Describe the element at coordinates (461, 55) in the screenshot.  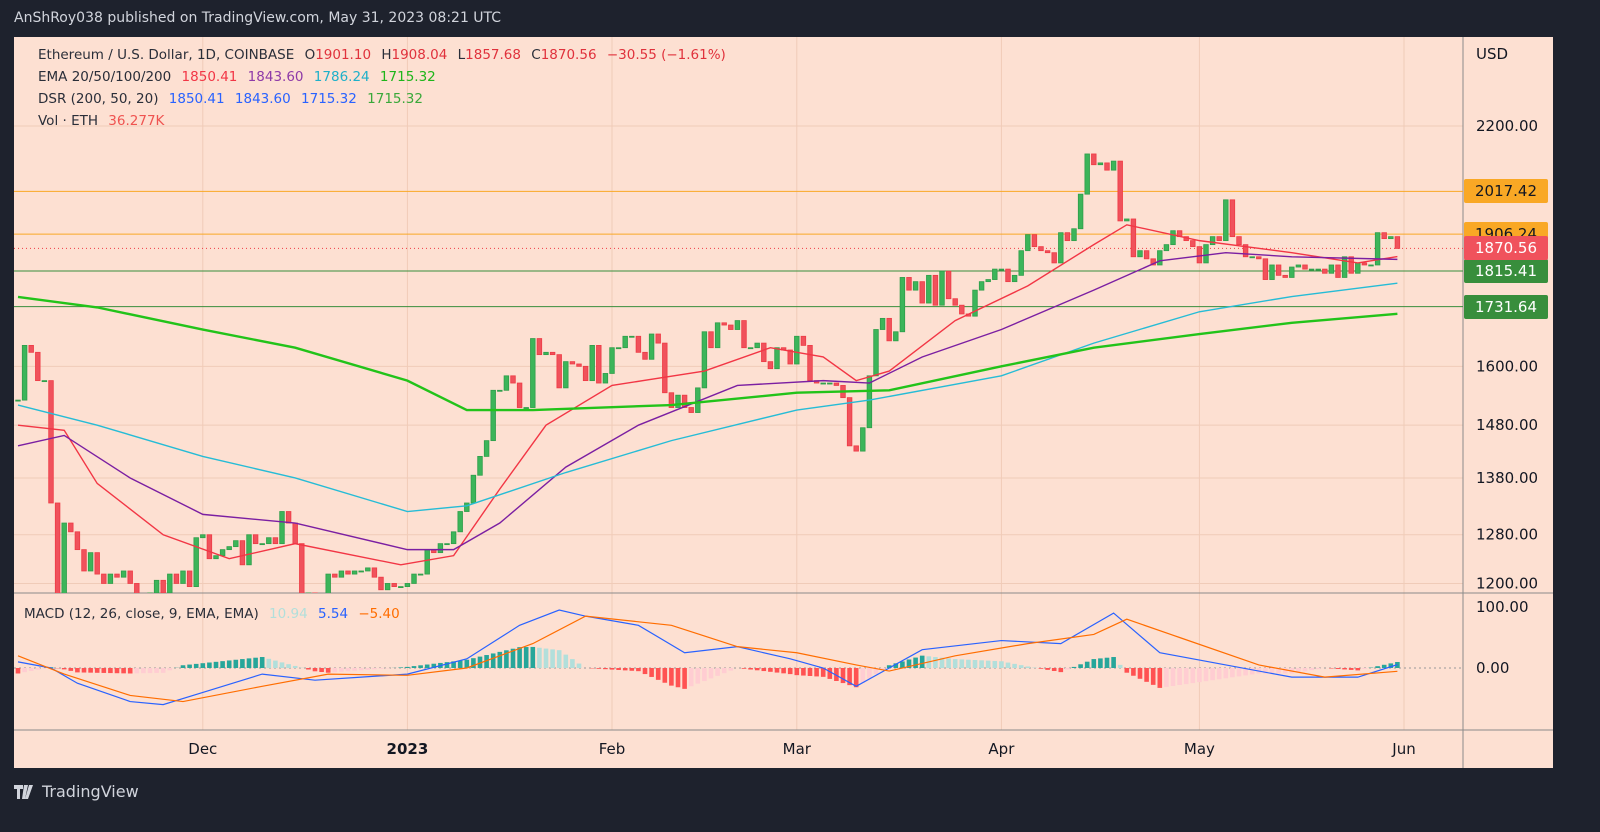
I see `low-label: L` at that location.